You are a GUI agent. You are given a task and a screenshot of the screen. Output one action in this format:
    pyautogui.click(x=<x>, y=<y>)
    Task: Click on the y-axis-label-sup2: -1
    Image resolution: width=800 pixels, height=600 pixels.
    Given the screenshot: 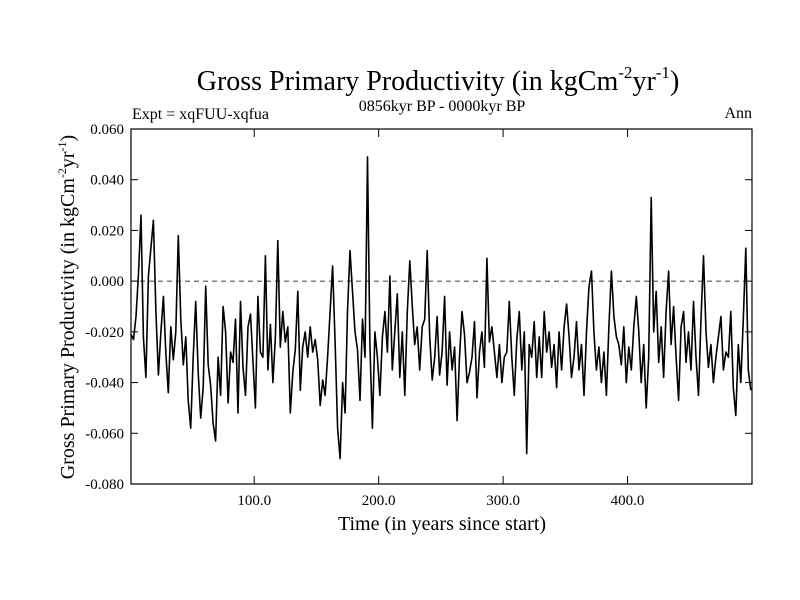 What is the action you would take?
    pyautogui.click(x=62, y=146)
    